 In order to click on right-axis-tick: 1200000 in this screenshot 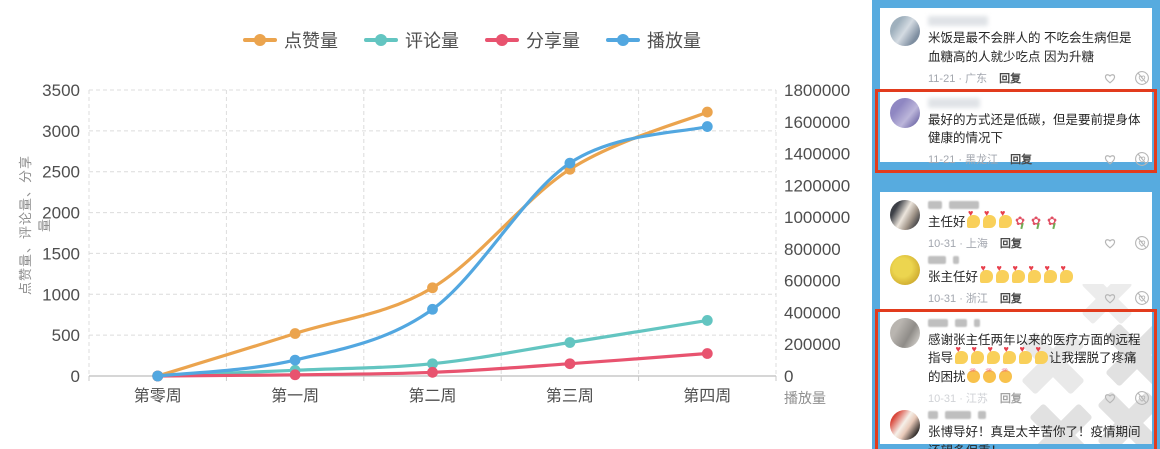, I will do `click(817, 185)`.